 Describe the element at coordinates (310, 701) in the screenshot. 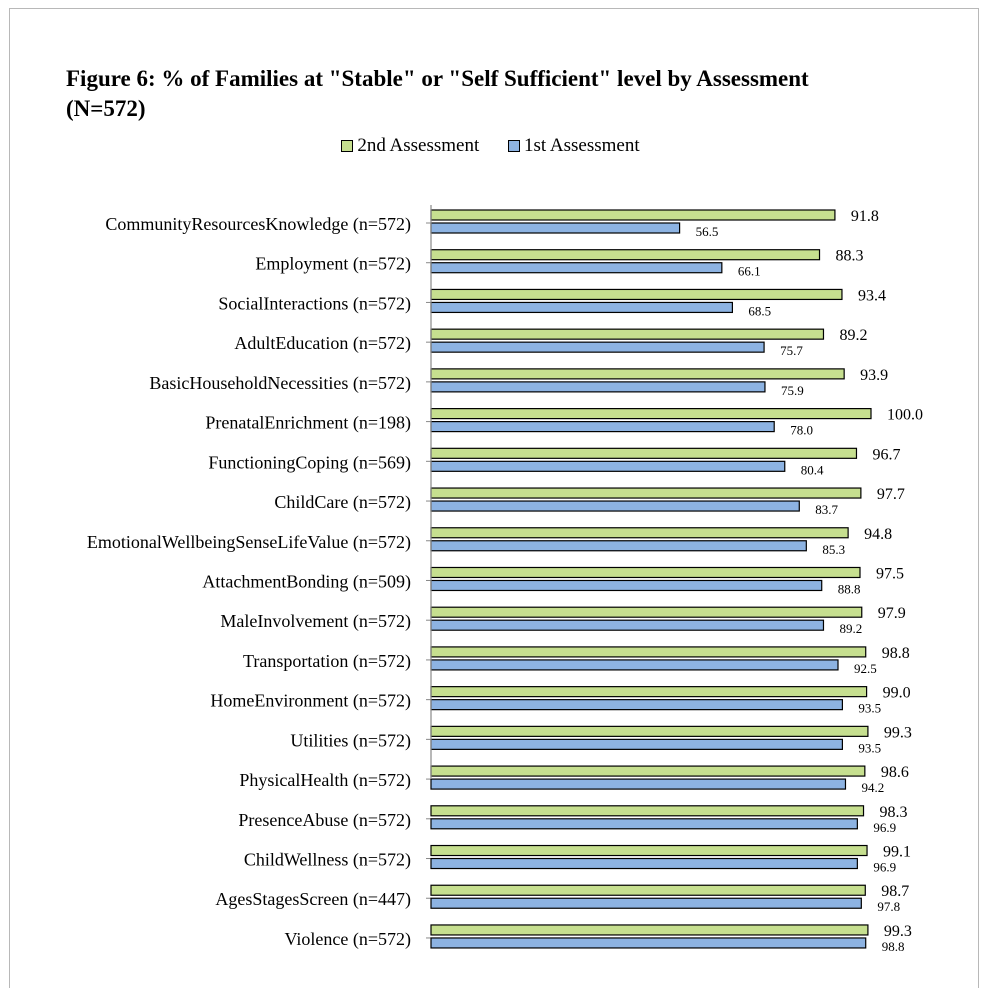

I see `category-label: HomeEnvironment (n=572)` at that location.